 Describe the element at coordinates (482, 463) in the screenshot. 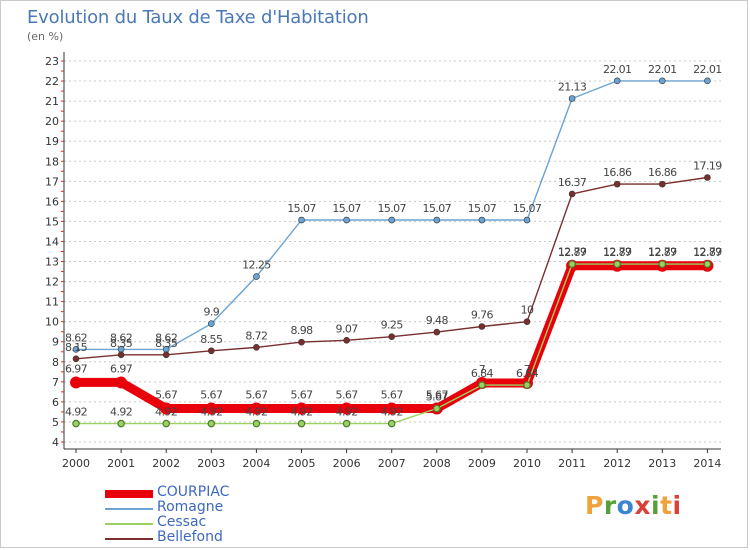

I see `x-tick-label: 2009` at that location.